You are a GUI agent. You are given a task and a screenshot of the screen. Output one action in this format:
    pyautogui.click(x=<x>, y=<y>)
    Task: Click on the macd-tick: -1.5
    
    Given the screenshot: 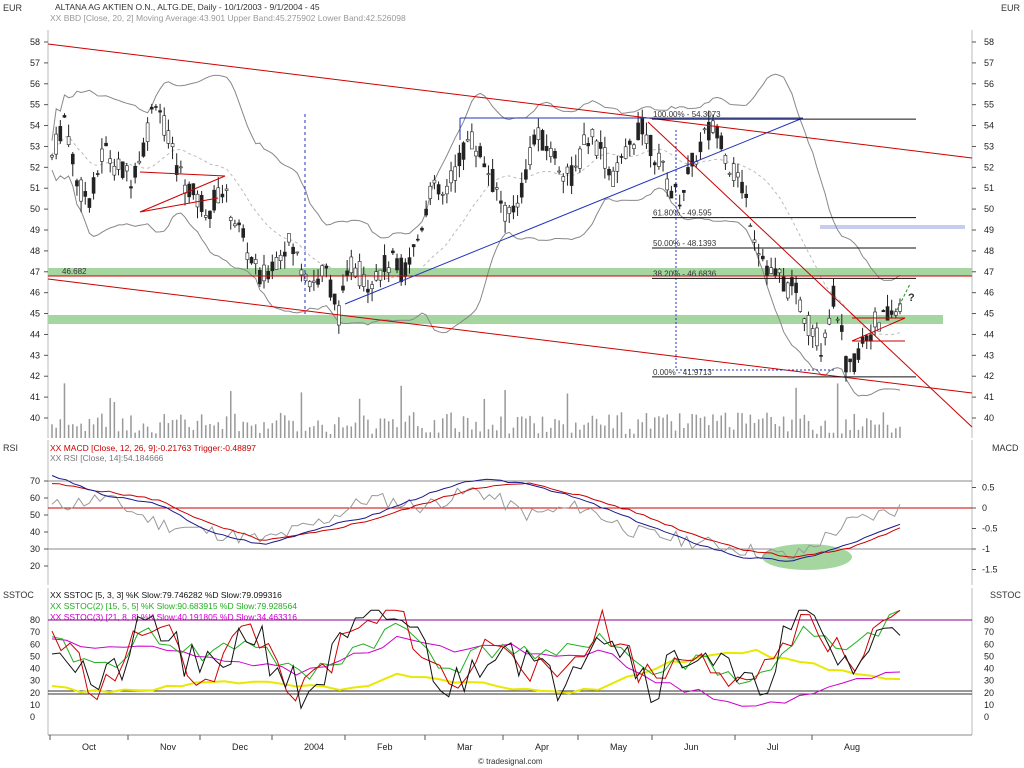 What is the action you would take?
    pyautogui.click(x=990, y=570)
    